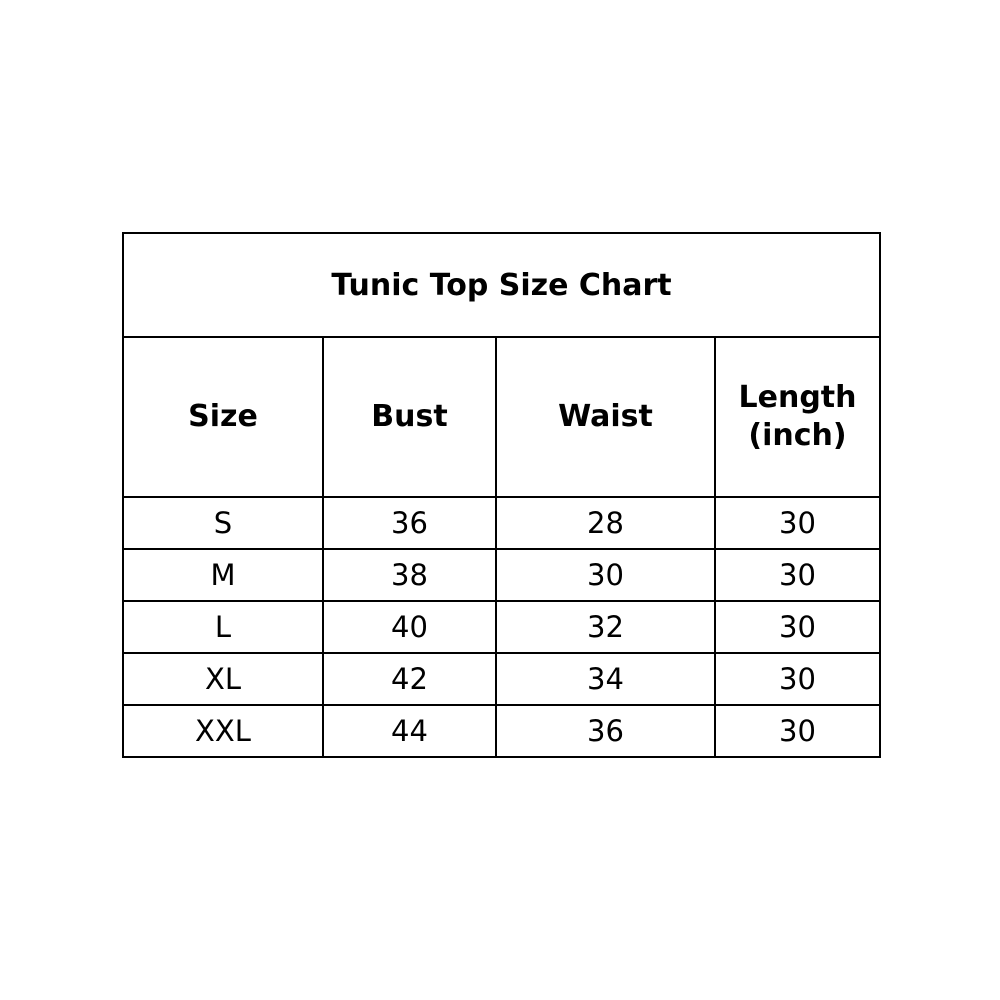 This screenshot has height=1000, width=1000. I want to click on header-length: Length (inch), so click(797, 417).